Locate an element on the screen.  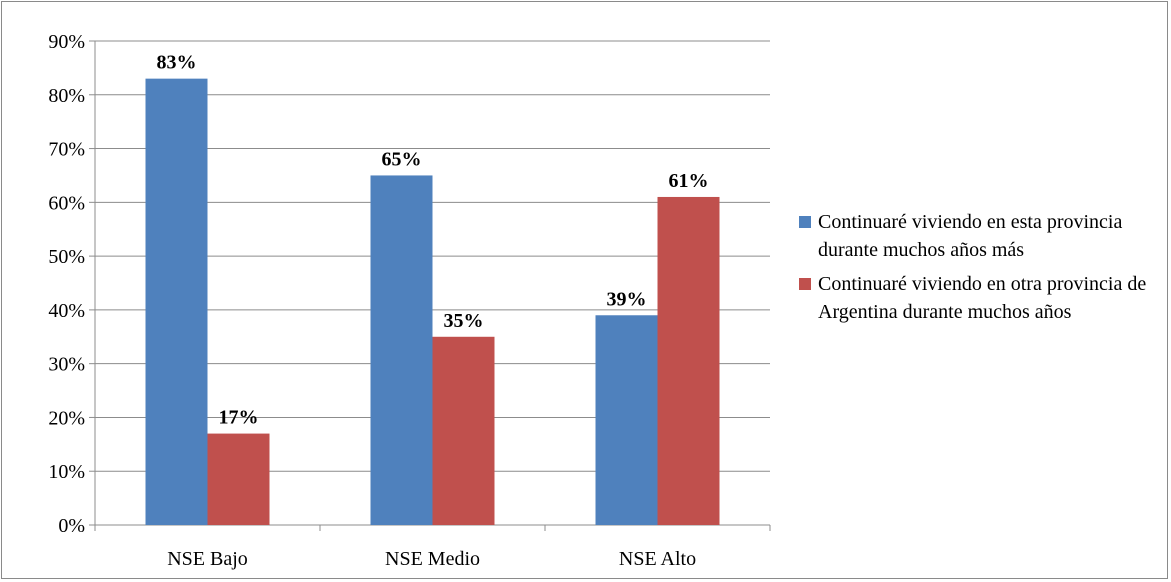
y-tick-label: 10% is located at coordinates (66, 472).